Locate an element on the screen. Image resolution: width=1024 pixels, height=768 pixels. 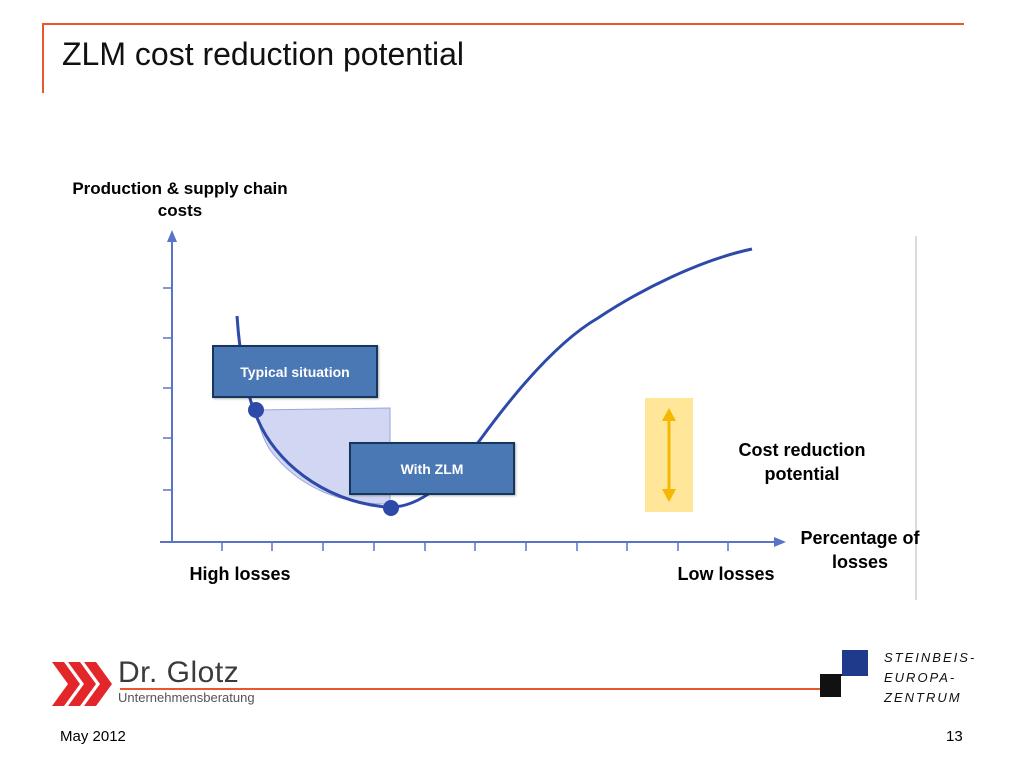
slide-title: ZLM cost reduction potential is located at coordinates (263, 54).